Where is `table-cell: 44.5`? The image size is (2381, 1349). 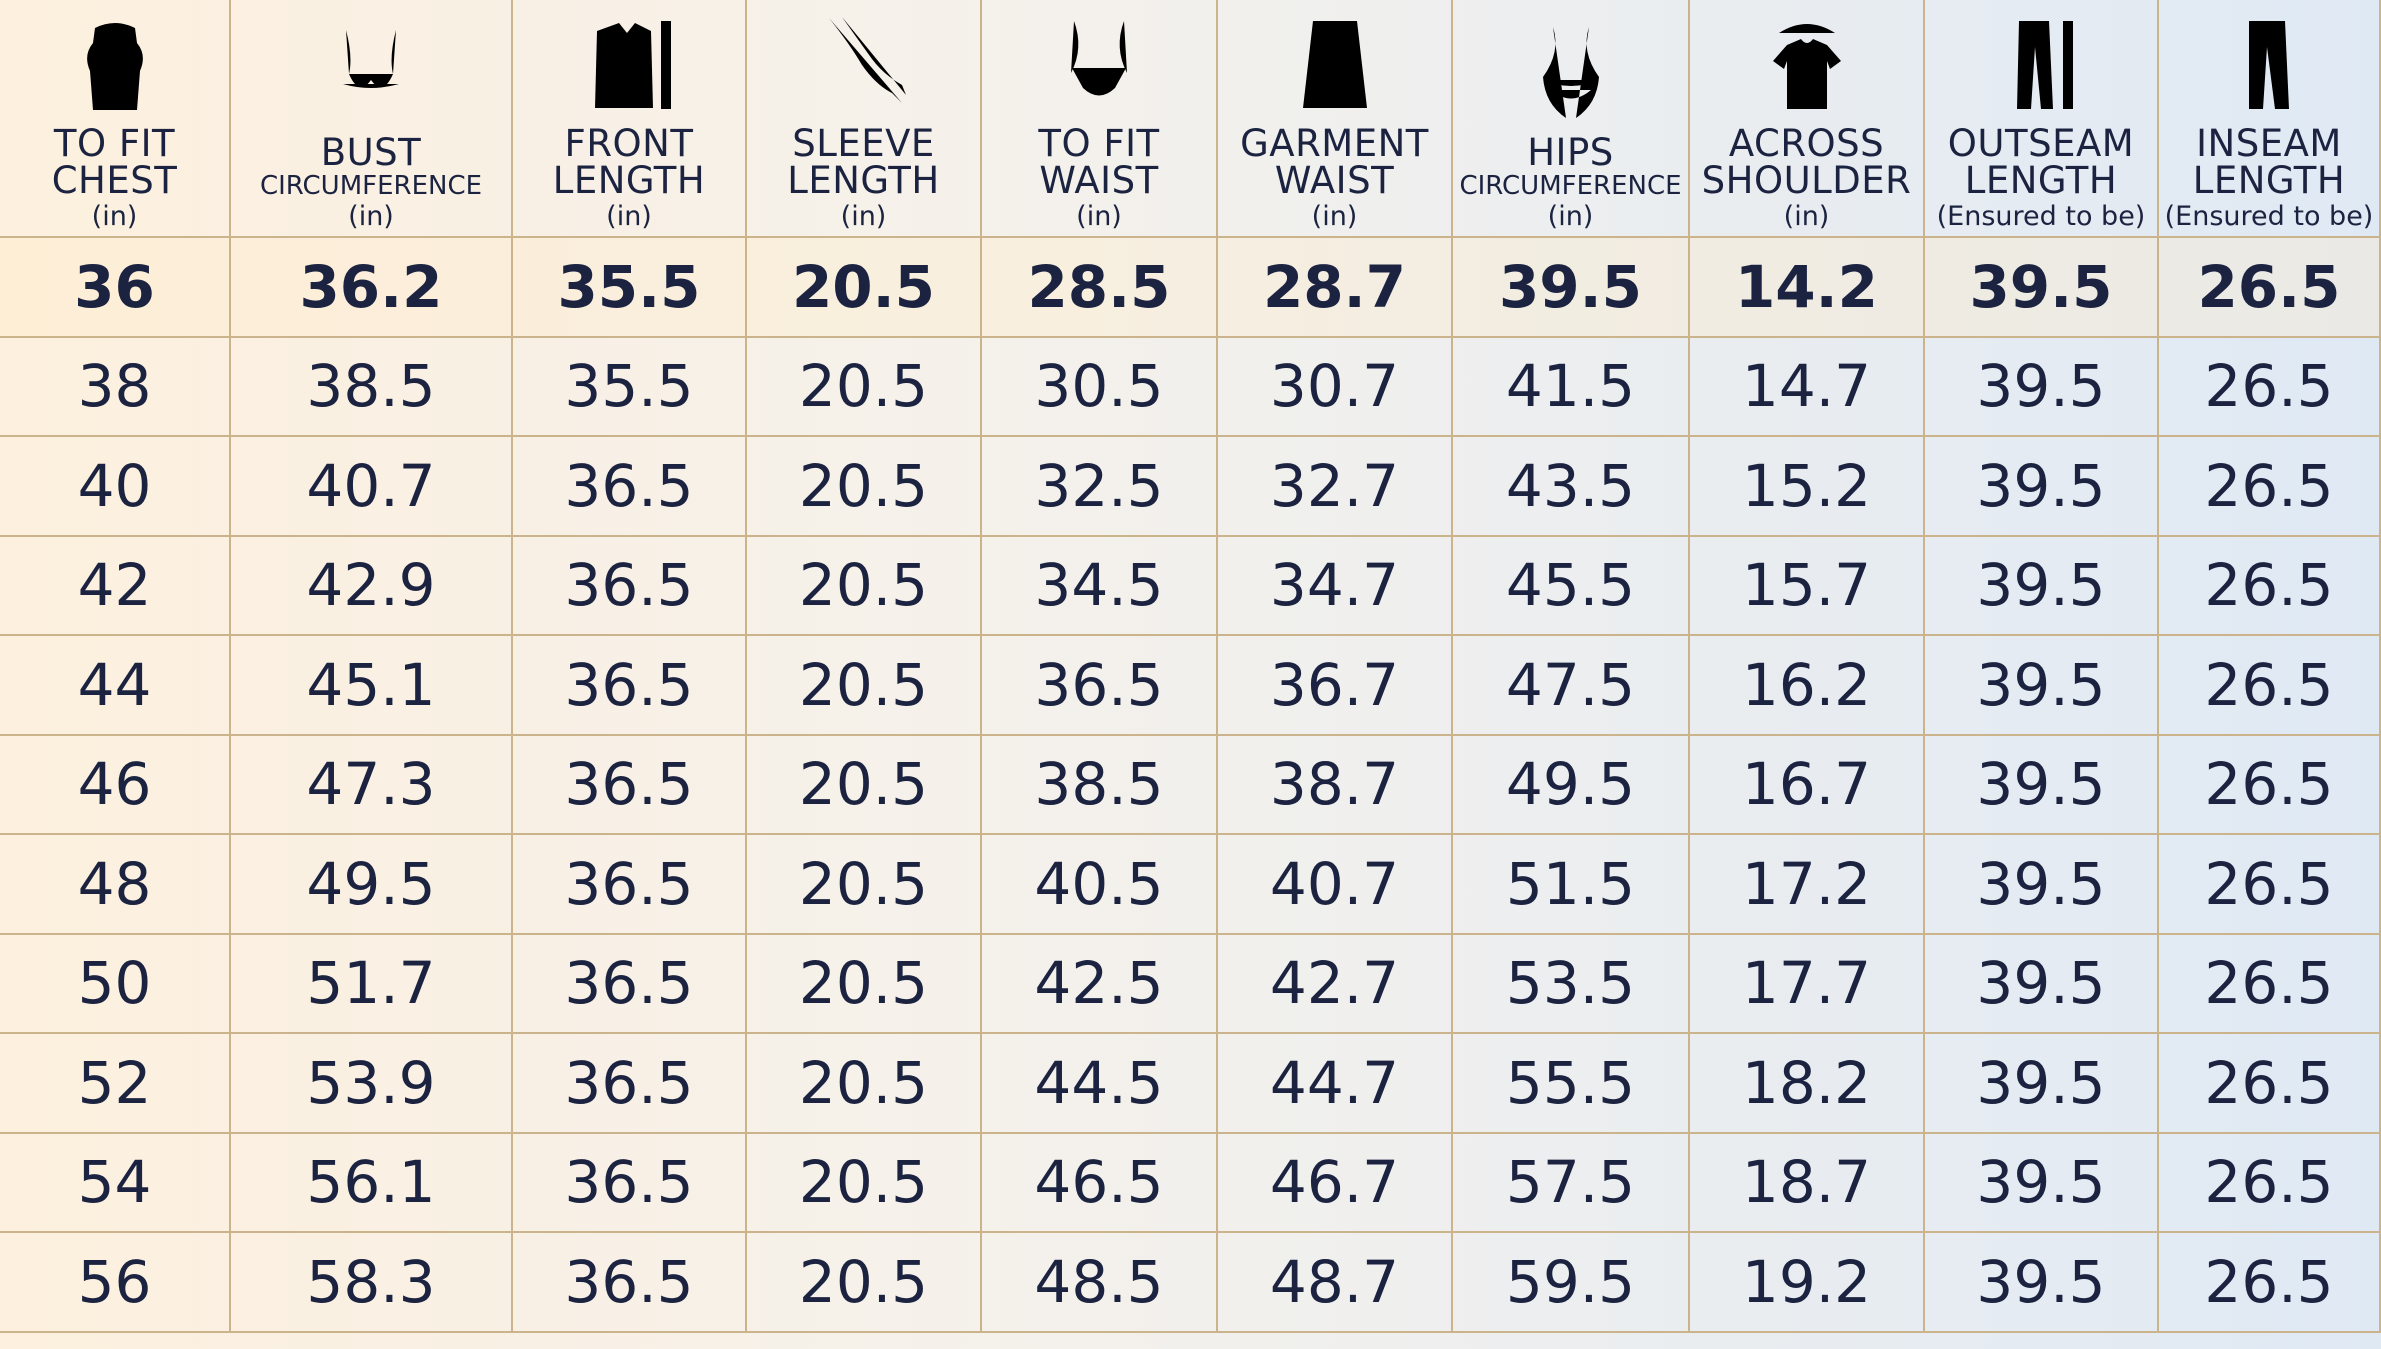
table-cell: 44.5 is located at coordinates (1100, 1084).